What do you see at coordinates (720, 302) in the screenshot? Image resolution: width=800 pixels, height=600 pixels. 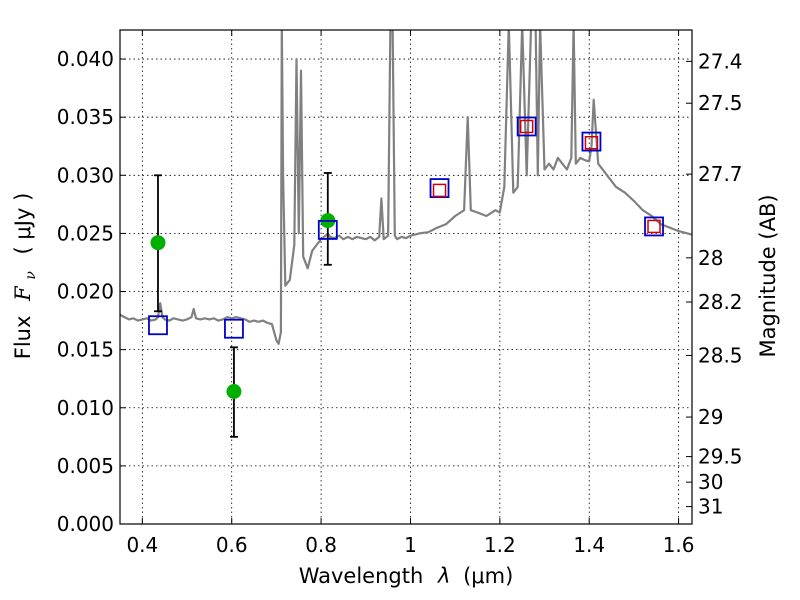 I see `y2-tick-label: 28.2` at bounding box center [720, 302].